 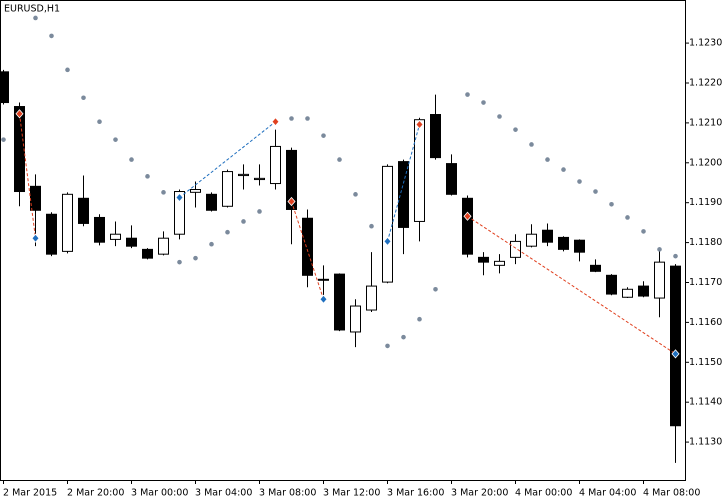 What do you see at coordinates (351, 493) in the screenshot?
I see `x-tick-label: 3 Mar 12:00` at bounding box center [351, 493].